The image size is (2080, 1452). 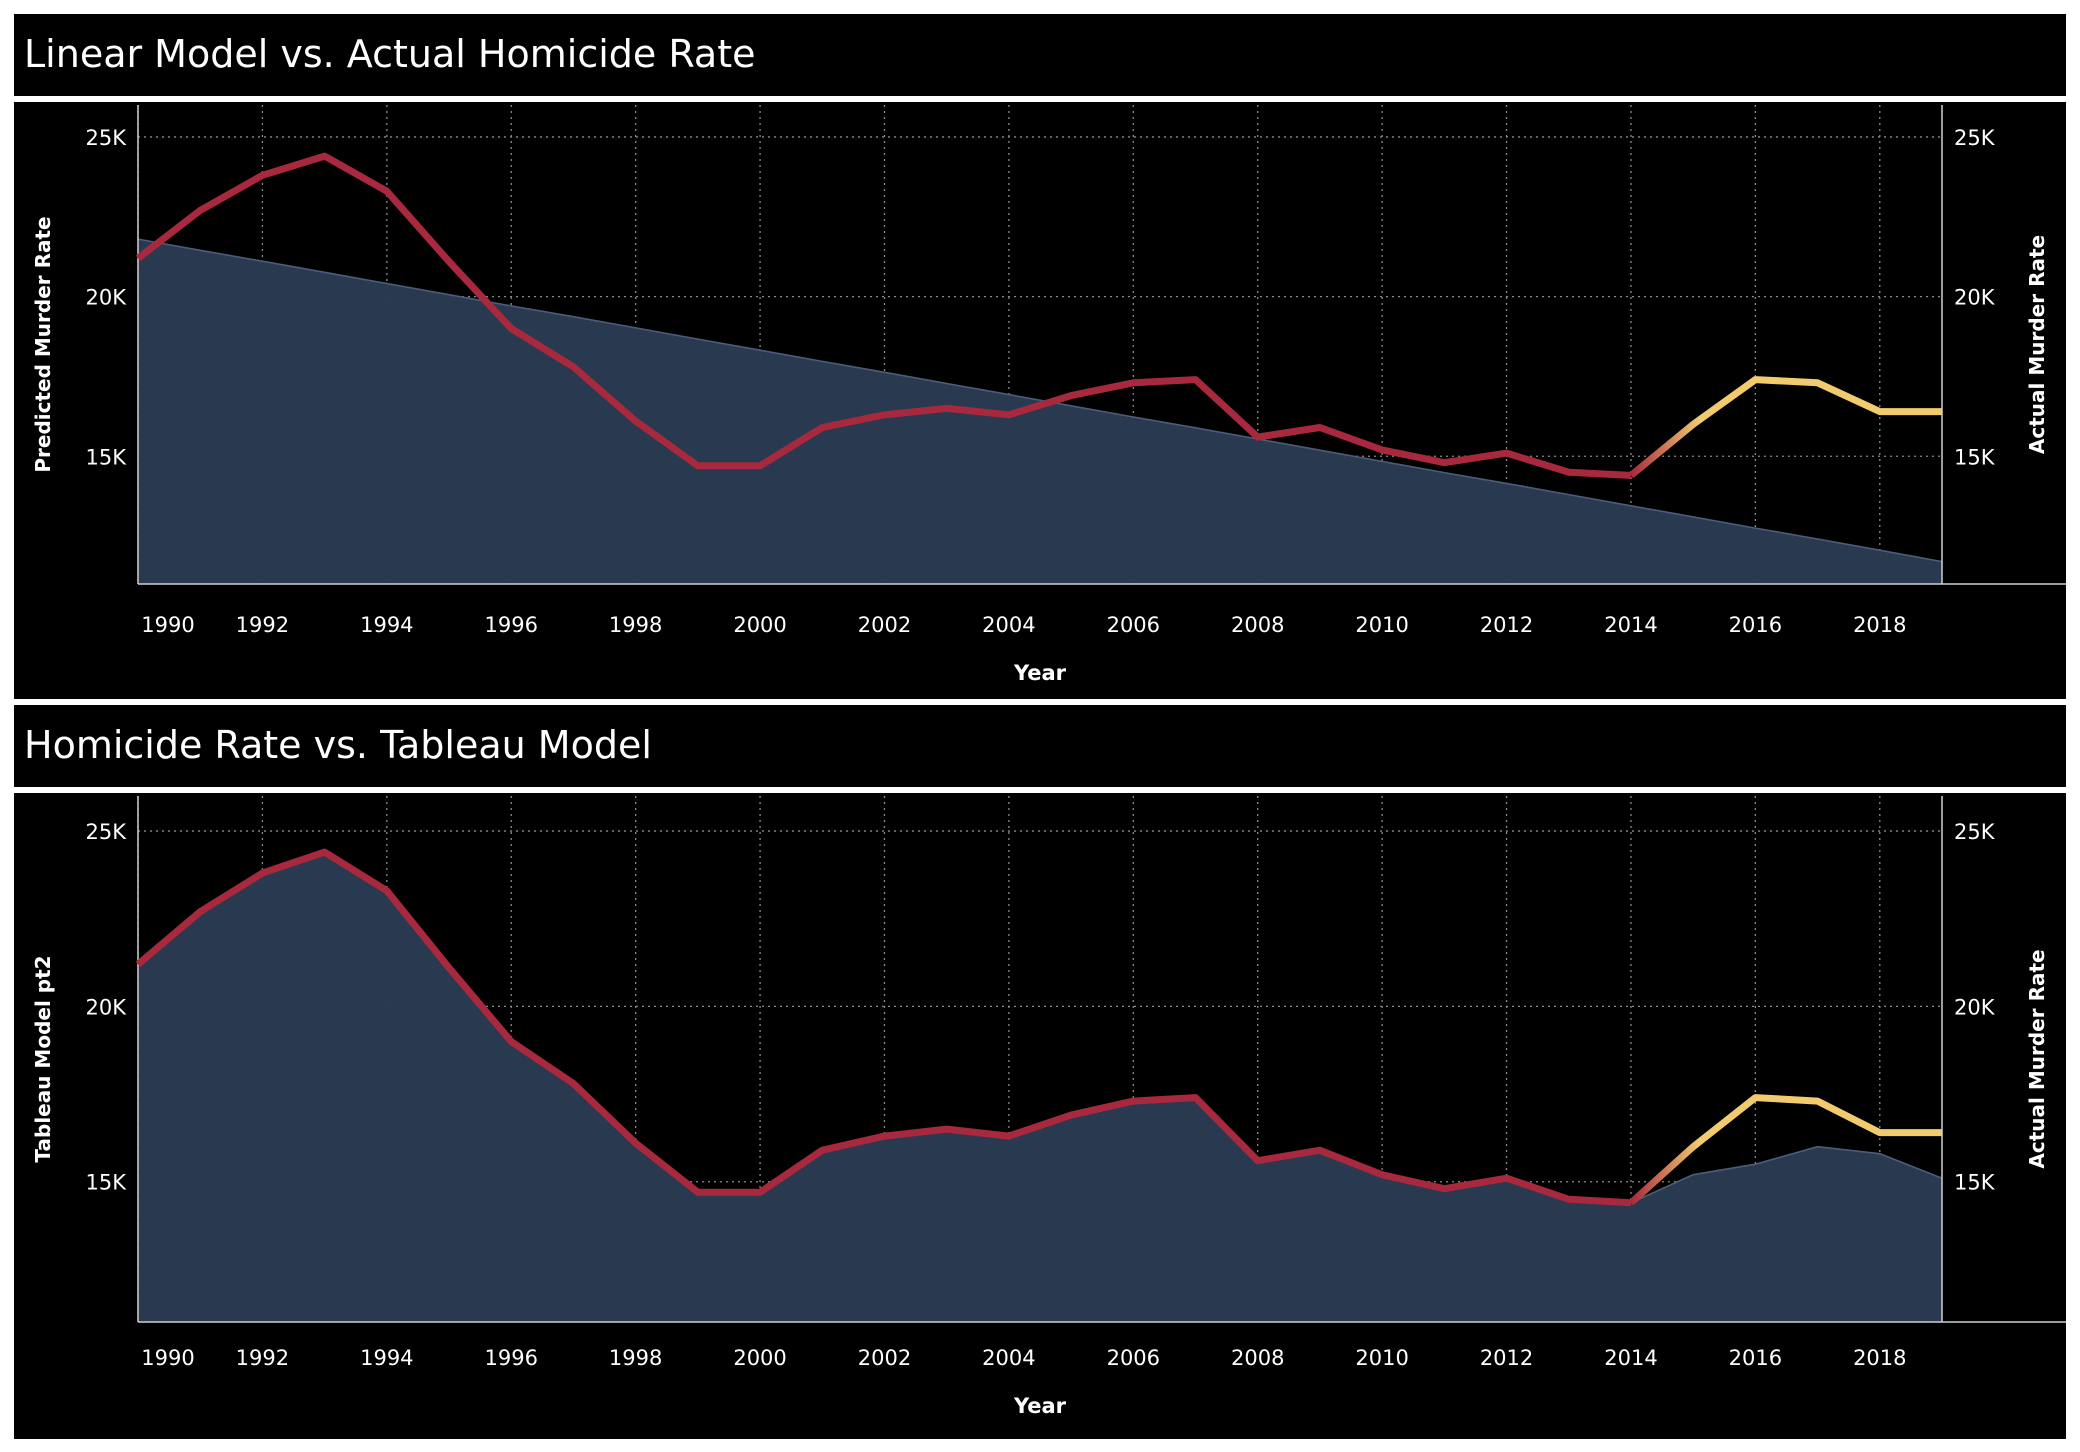 What do you see at coordinates (1040, 55) in the screenshot?
I see `chart1-title-bar: Linear Model vs. Actual Homicide Rate` at bounding box center [1040, 55].